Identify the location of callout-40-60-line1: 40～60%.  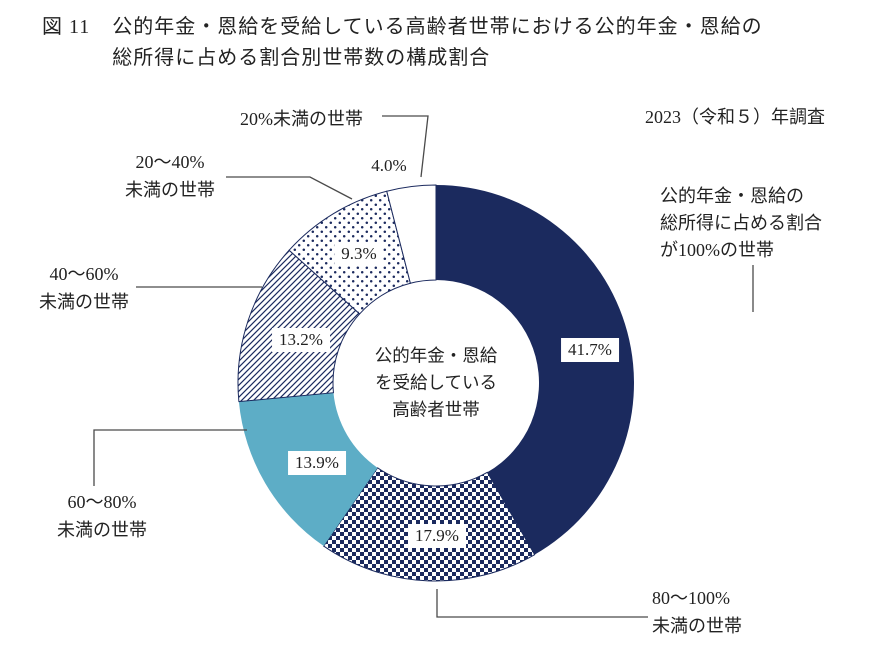
(84, 274).